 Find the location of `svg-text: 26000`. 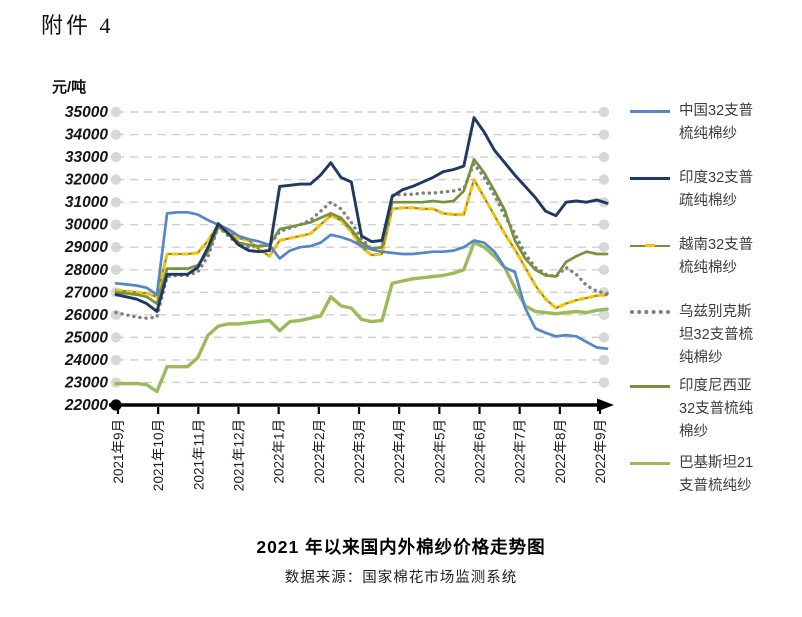

svg-text: 26000 is located at coordinates (86, 315).